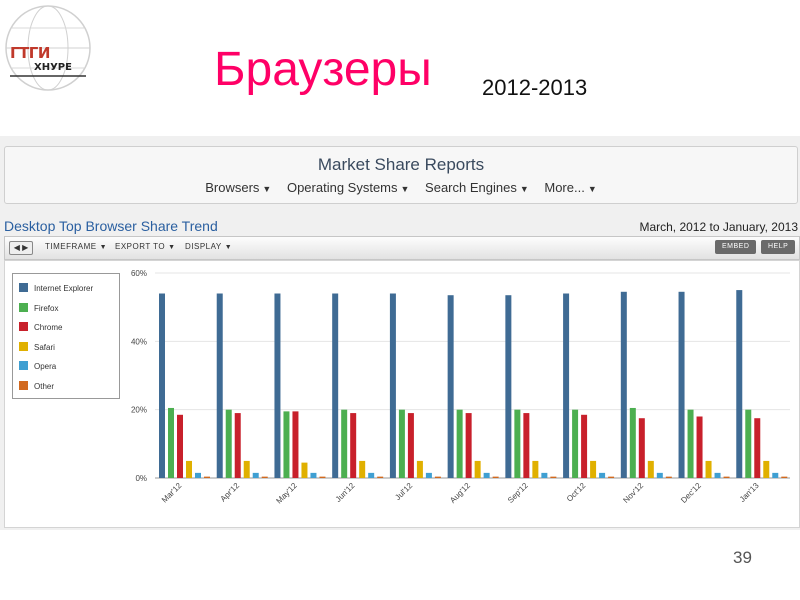 The height and width of the screenshot is (600, 800). What do you see at coordinates (37, 348) in the screenshot?
I see `legend-item: Safari` at bounding box center [37, 348].